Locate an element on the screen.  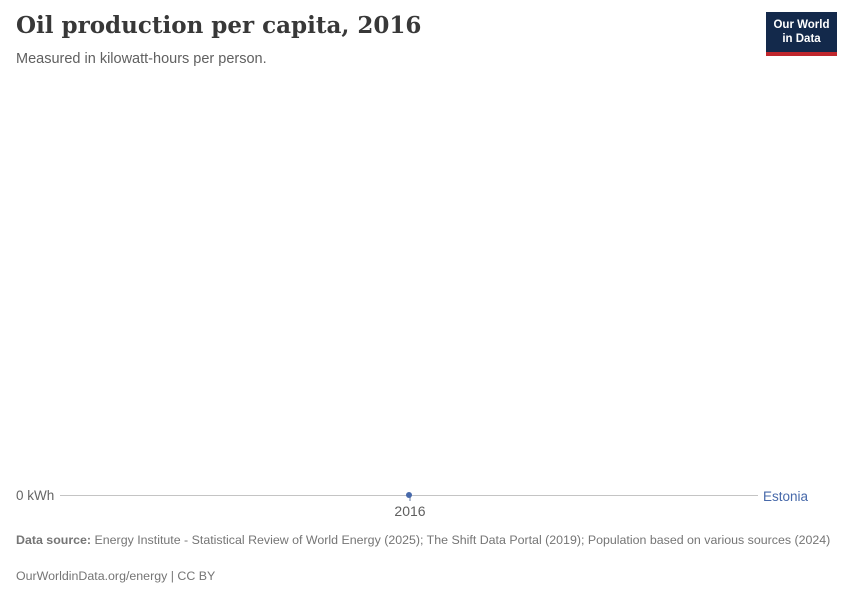
owid-logo-line1: Our World is located at coordinates (801, 25).